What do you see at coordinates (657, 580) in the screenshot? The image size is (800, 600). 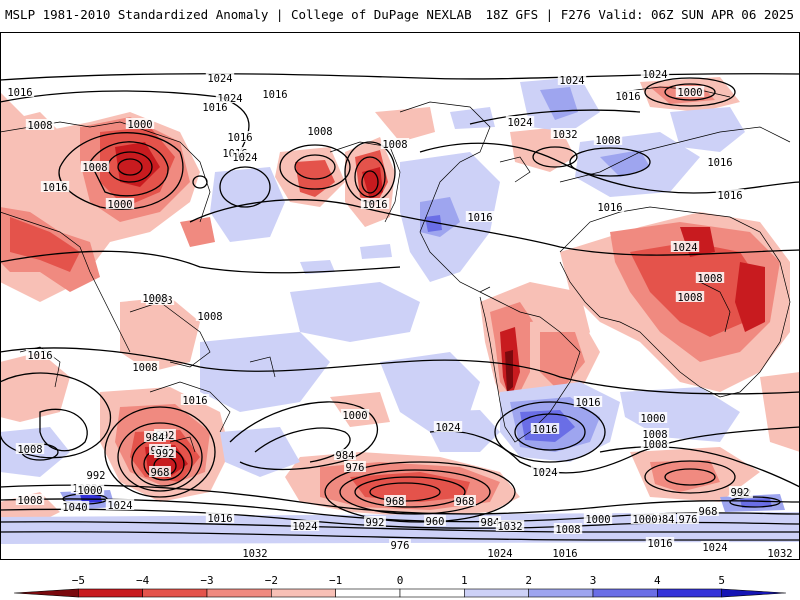 I see `colorbar-tick-label: 4` at bounding box center [657, 580].